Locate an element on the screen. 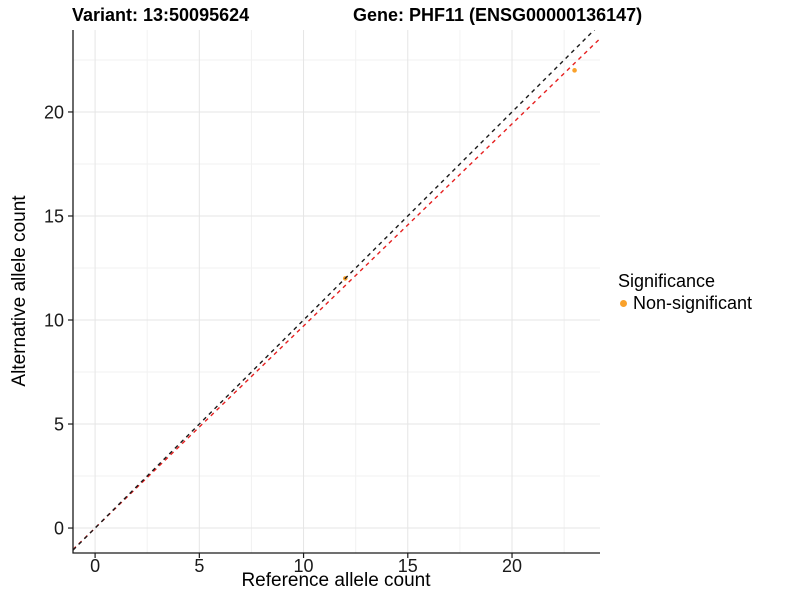  legend-item: Non-significant is located at coordinates (684, 303).